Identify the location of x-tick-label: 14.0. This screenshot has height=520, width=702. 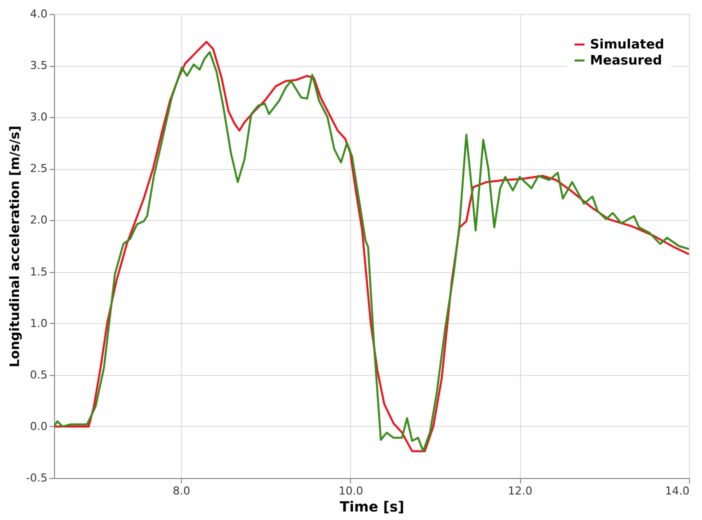
(677, 491).